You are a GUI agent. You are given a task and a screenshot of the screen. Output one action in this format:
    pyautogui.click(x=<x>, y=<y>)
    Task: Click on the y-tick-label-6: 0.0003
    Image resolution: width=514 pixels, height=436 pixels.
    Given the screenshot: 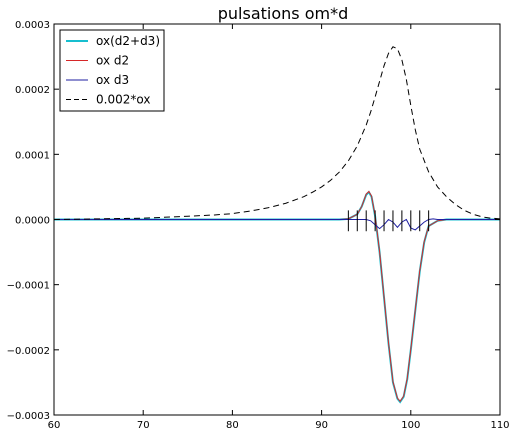 What is the action you would take?
    pyautogui.click(x=32, y=25)
    